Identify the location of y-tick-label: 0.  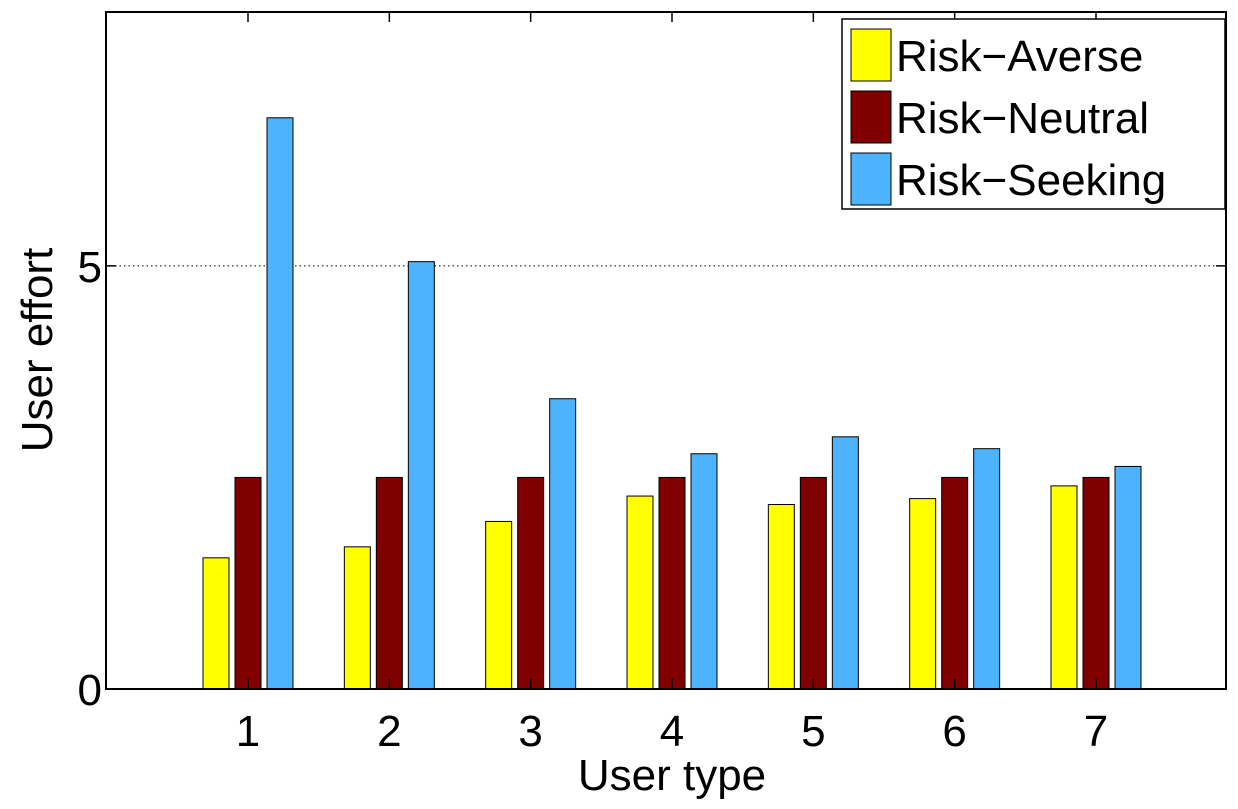
(90, 690).